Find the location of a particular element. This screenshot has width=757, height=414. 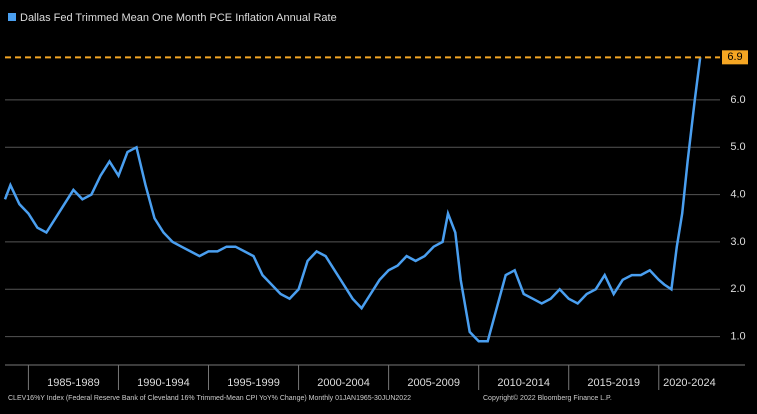

last-value-label: 6.9 is located at coordinates (734, 57).